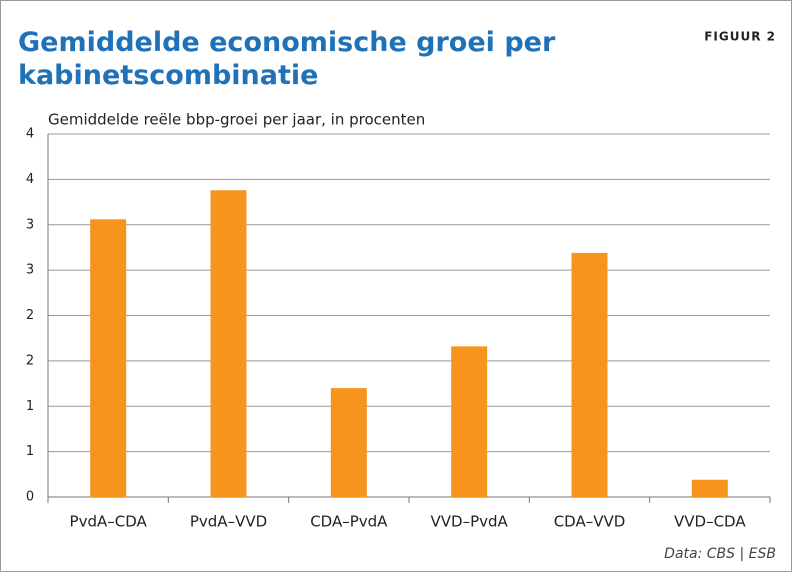 The image size is (792, 572). I want to click on x-tick-label: CDA–VVD, so click(590, 522).